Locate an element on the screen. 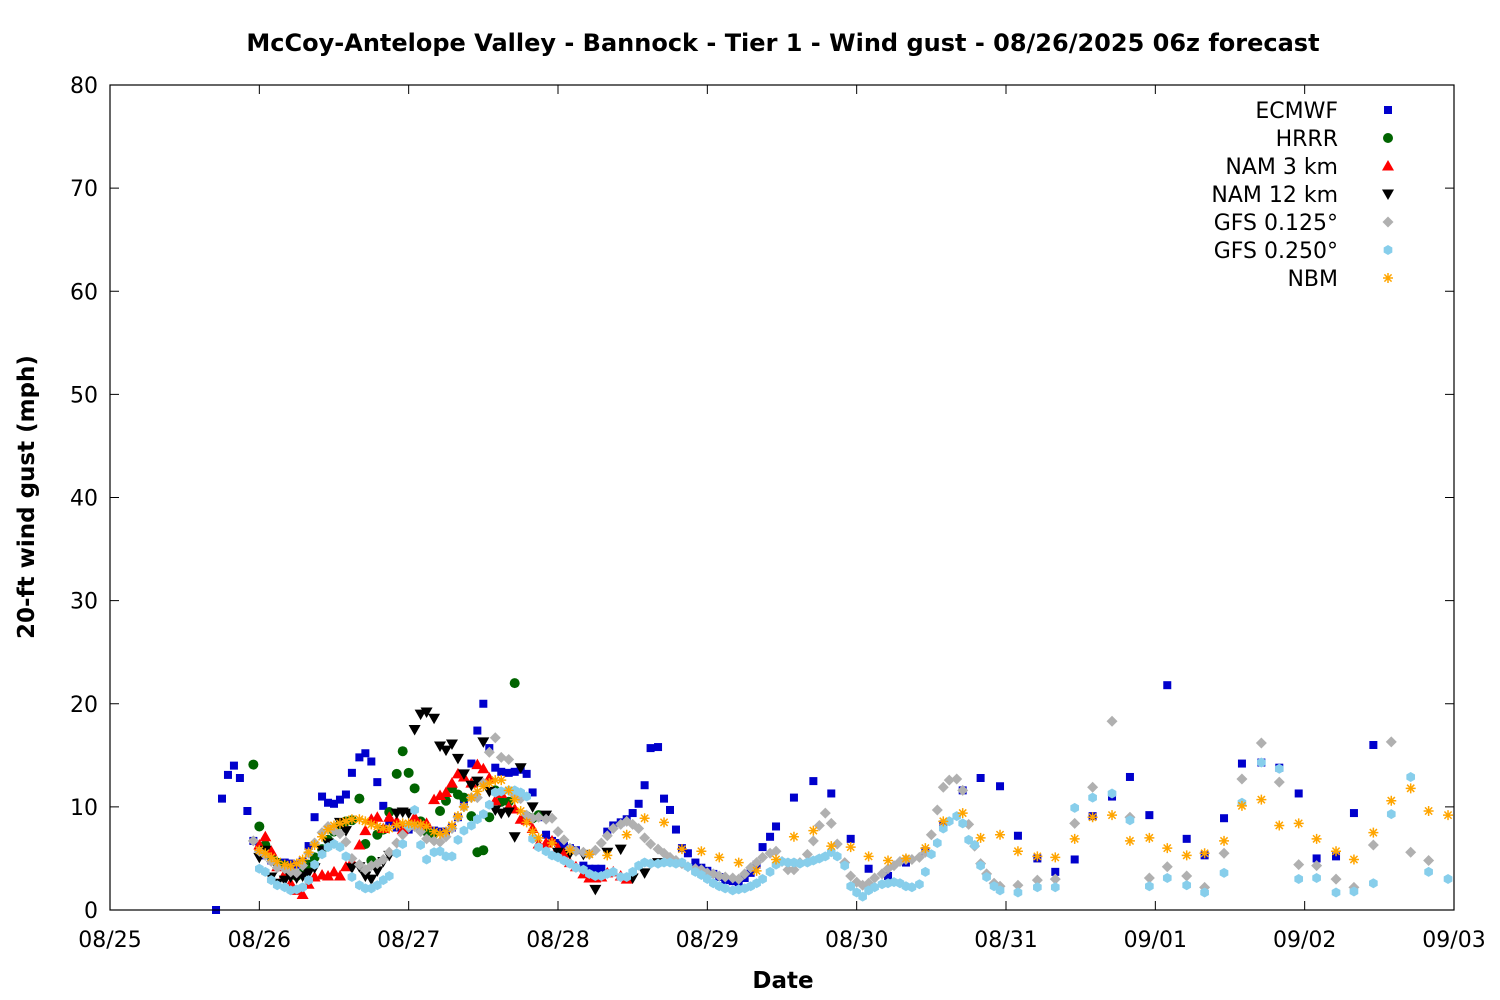 The width and height of the screenshot is (1500, 1000). legend-marker-nam-12-km is located at coordinates (1388, 194).